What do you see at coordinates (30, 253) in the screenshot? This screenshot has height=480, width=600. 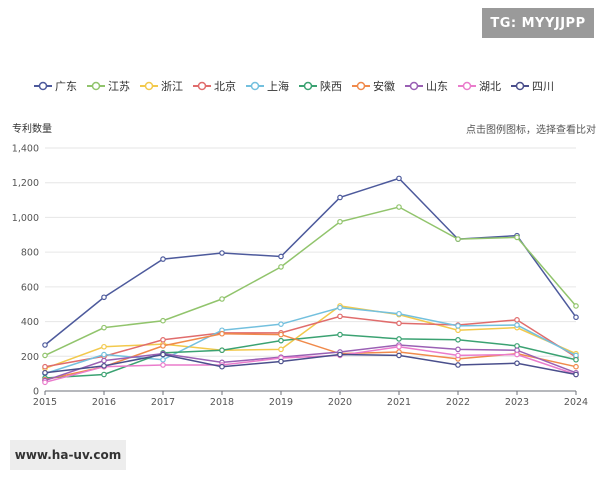 I see `y-tick-label: 800` at bounding box center [30, 253].